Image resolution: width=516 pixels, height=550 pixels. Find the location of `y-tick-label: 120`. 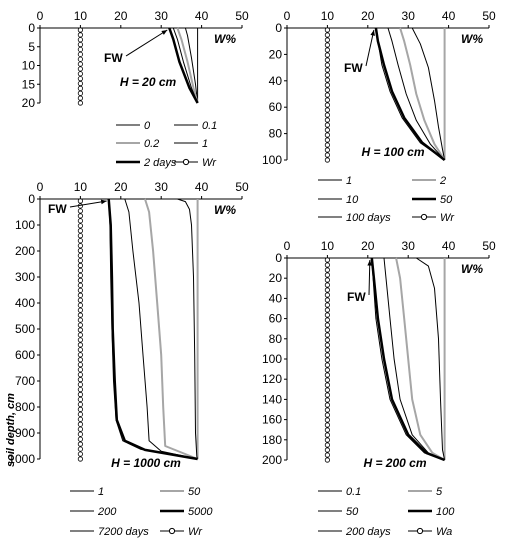

y-tick-label: 120 is located at coordinates (272, 379).